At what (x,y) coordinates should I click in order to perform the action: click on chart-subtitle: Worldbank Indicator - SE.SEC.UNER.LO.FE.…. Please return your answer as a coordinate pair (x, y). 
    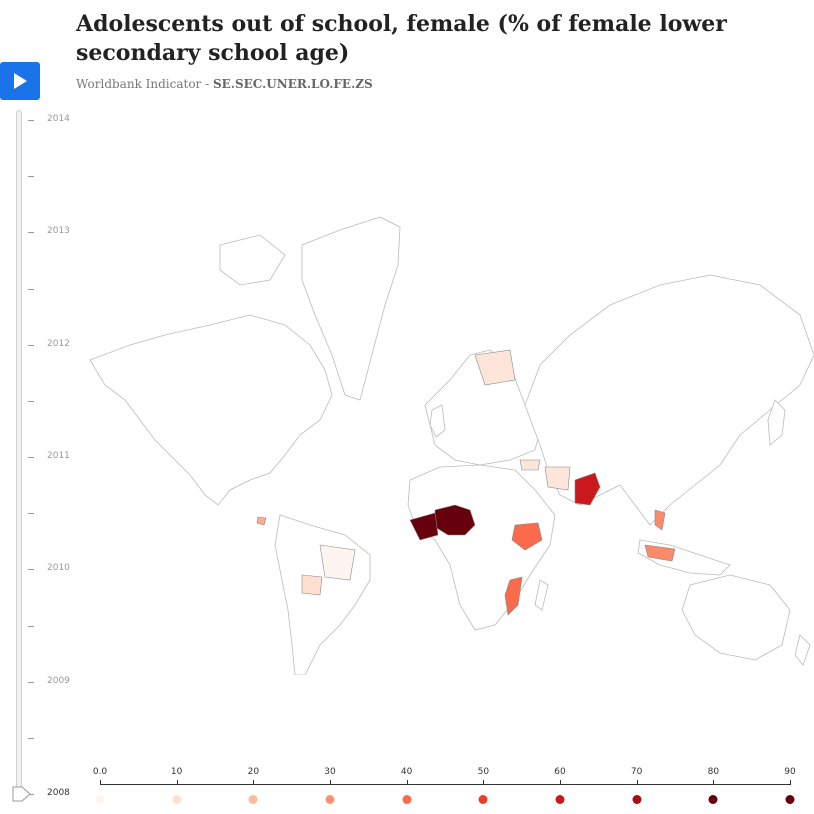
    Looking at the image, I should click on (224, 84).